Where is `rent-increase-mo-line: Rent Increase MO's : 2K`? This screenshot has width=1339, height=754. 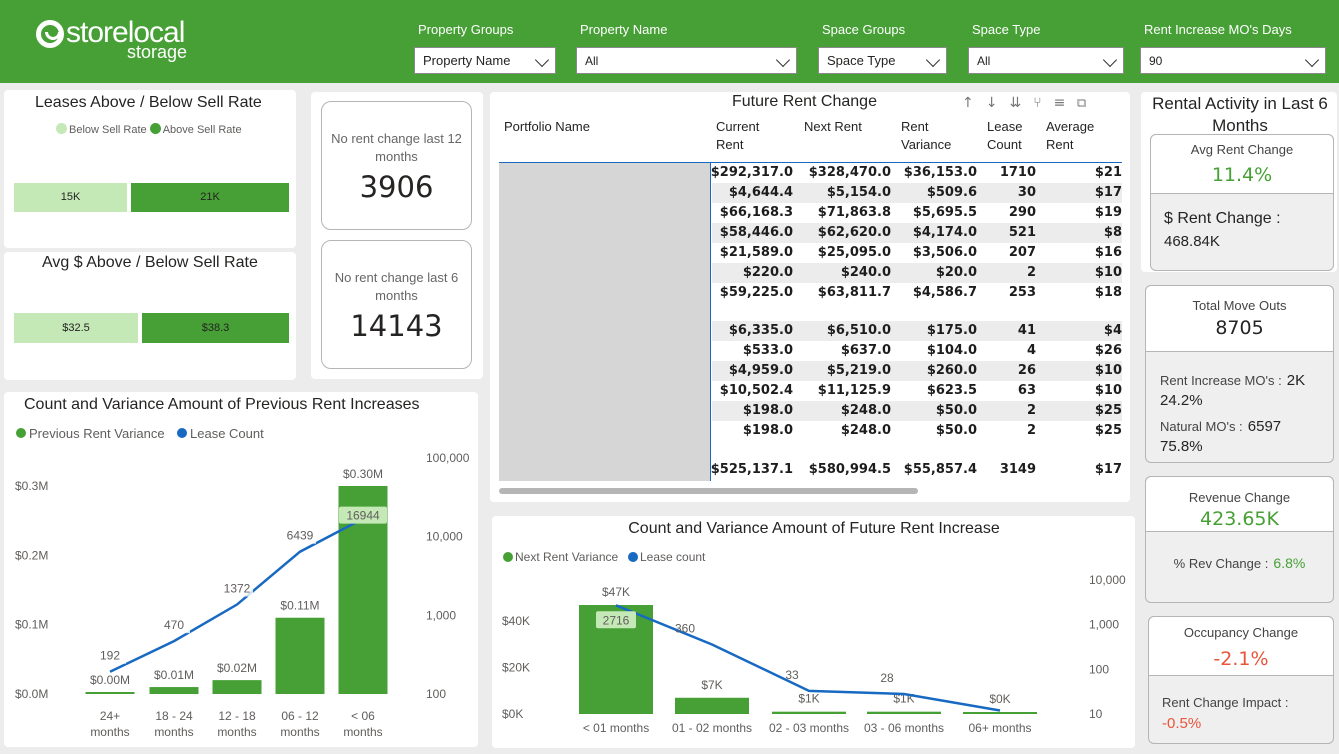
rent-increase-mo-line: Rent Increase MO's : 2K is located at coordinates (1232, 379).